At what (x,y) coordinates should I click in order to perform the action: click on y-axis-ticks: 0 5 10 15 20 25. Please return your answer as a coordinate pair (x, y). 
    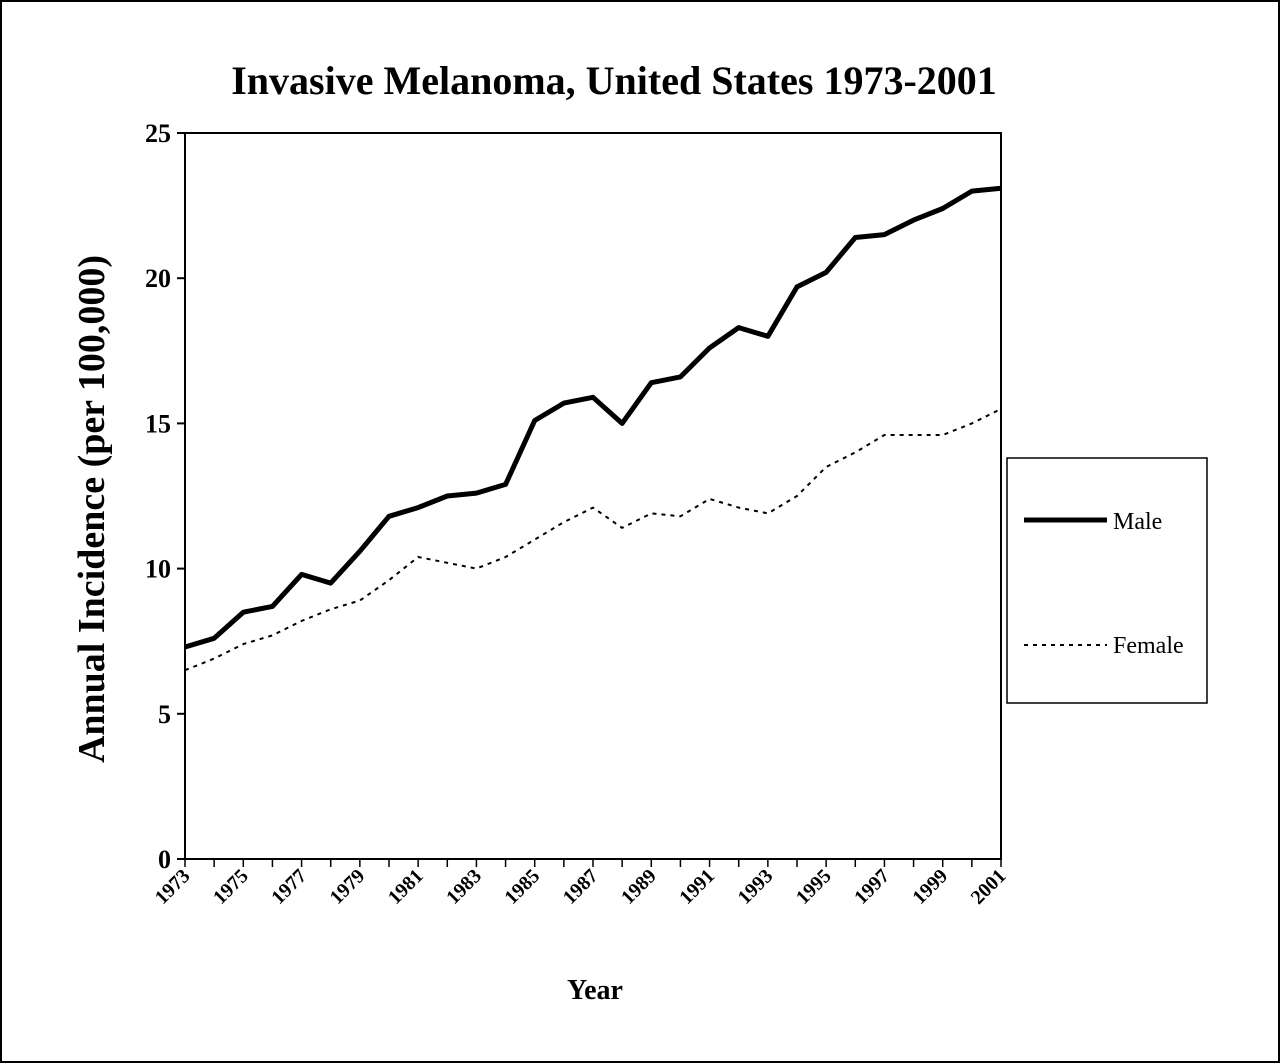
    Looking at the image, I should click on (165, 496).